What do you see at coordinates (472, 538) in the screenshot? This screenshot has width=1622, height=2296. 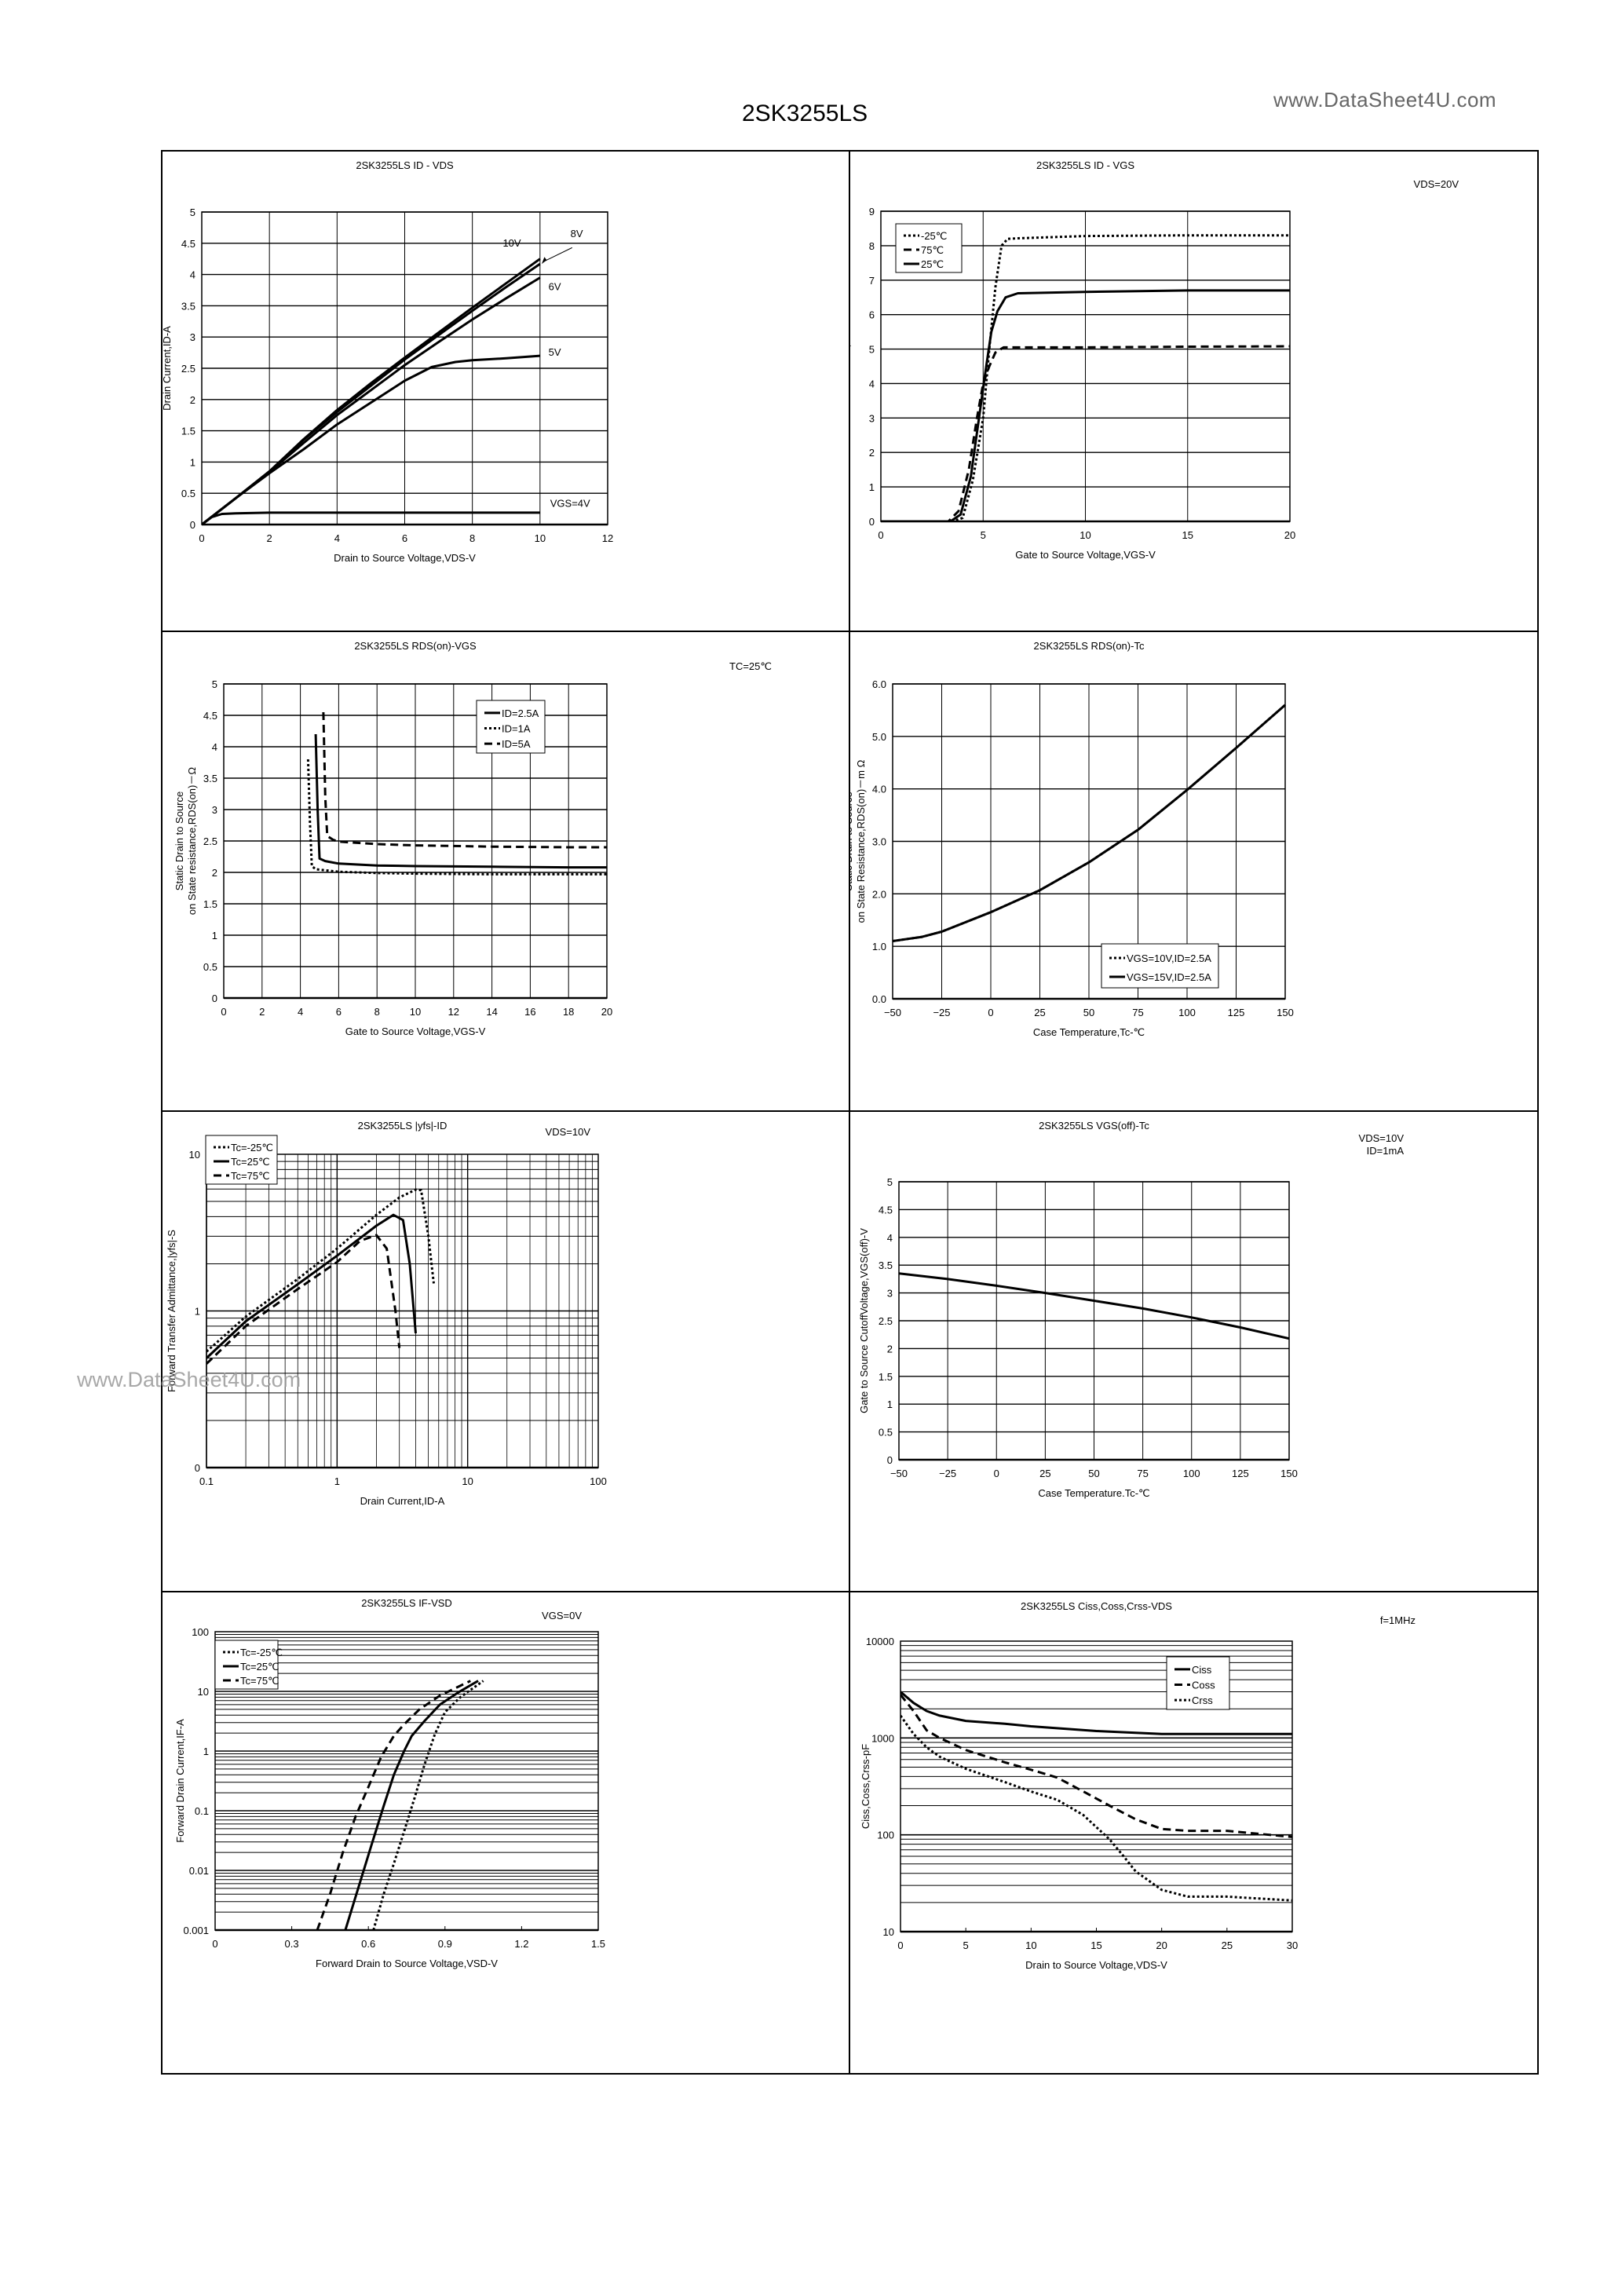 I see `x-tick-label: 8` at bounding box center [472, 538].